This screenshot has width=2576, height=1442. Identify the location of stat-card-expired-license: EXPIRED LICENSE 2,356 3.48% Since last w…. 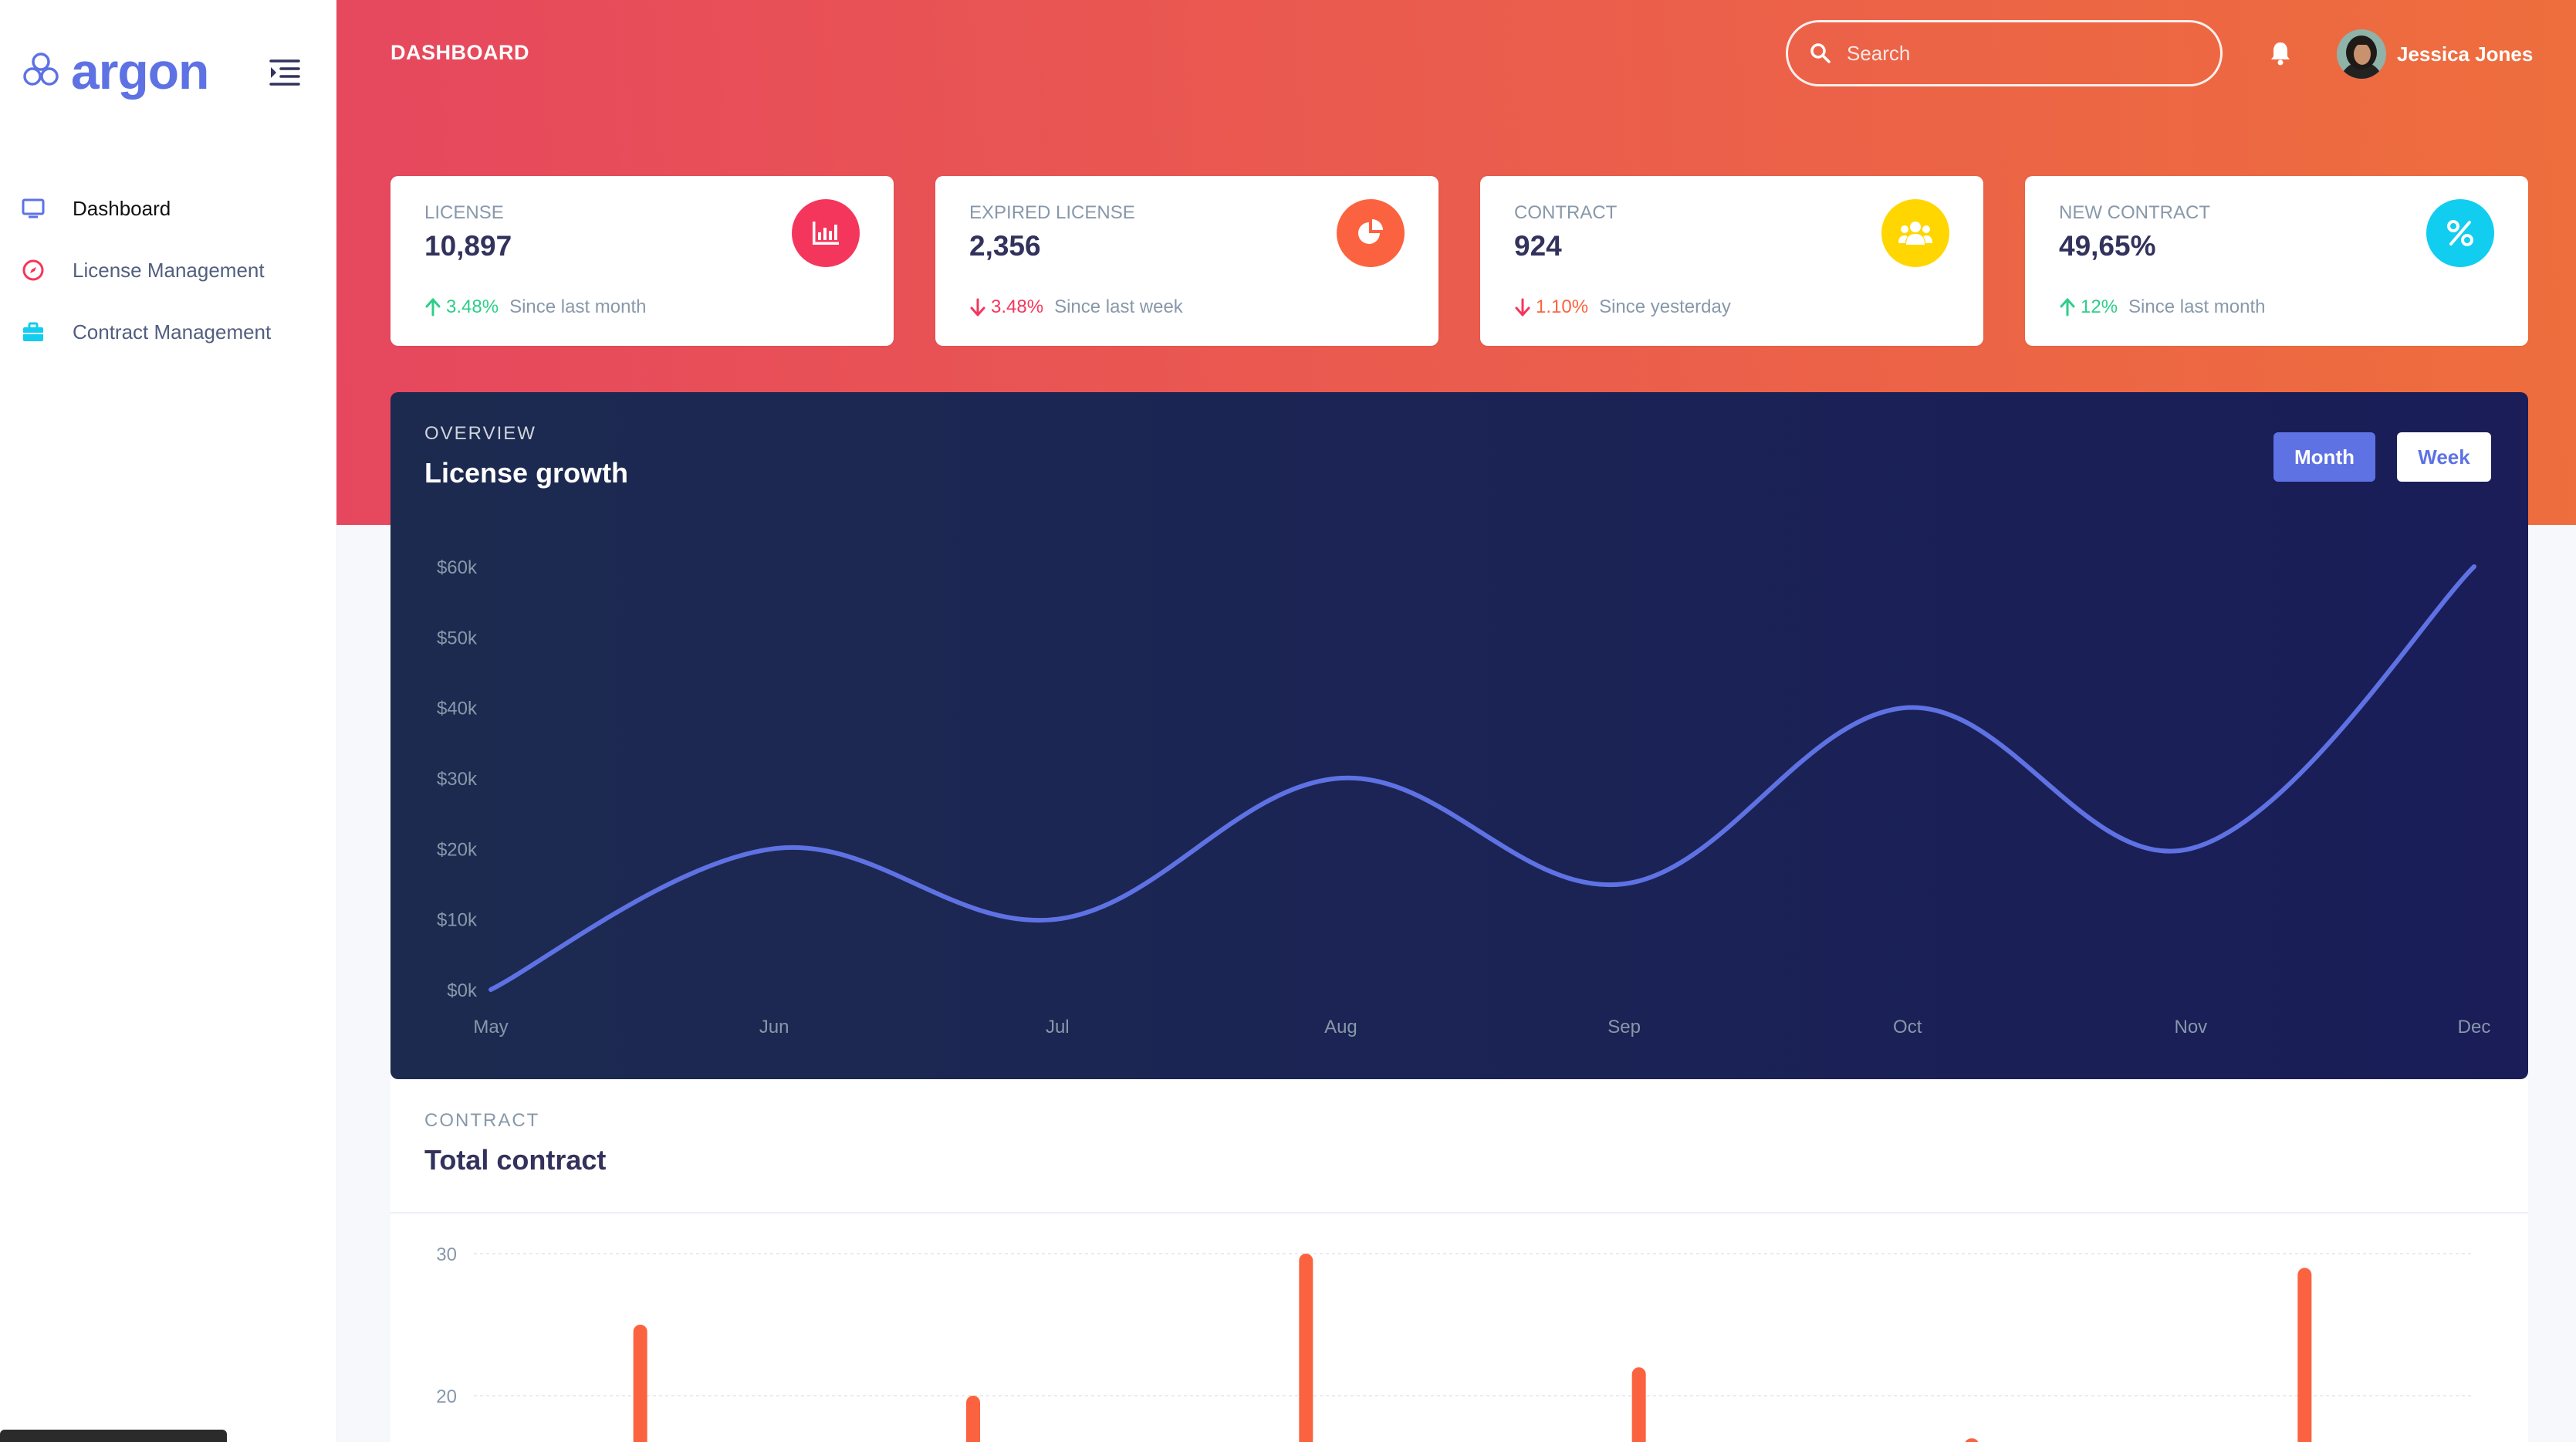
(1186, 261).